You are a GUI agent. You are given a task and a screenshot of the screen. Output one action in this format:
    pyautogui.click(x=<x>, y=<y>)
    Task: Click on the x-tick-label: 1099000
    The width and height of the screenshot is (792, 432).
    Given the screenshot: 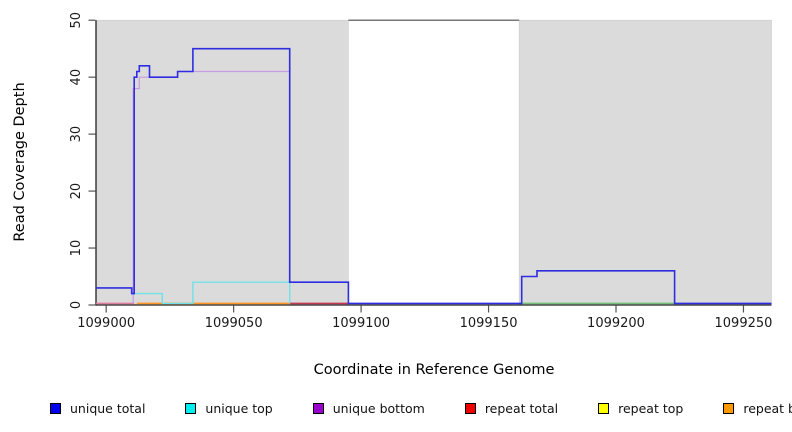 What is the action you would take?
    pyautogui.click(x=106, y=323)
    